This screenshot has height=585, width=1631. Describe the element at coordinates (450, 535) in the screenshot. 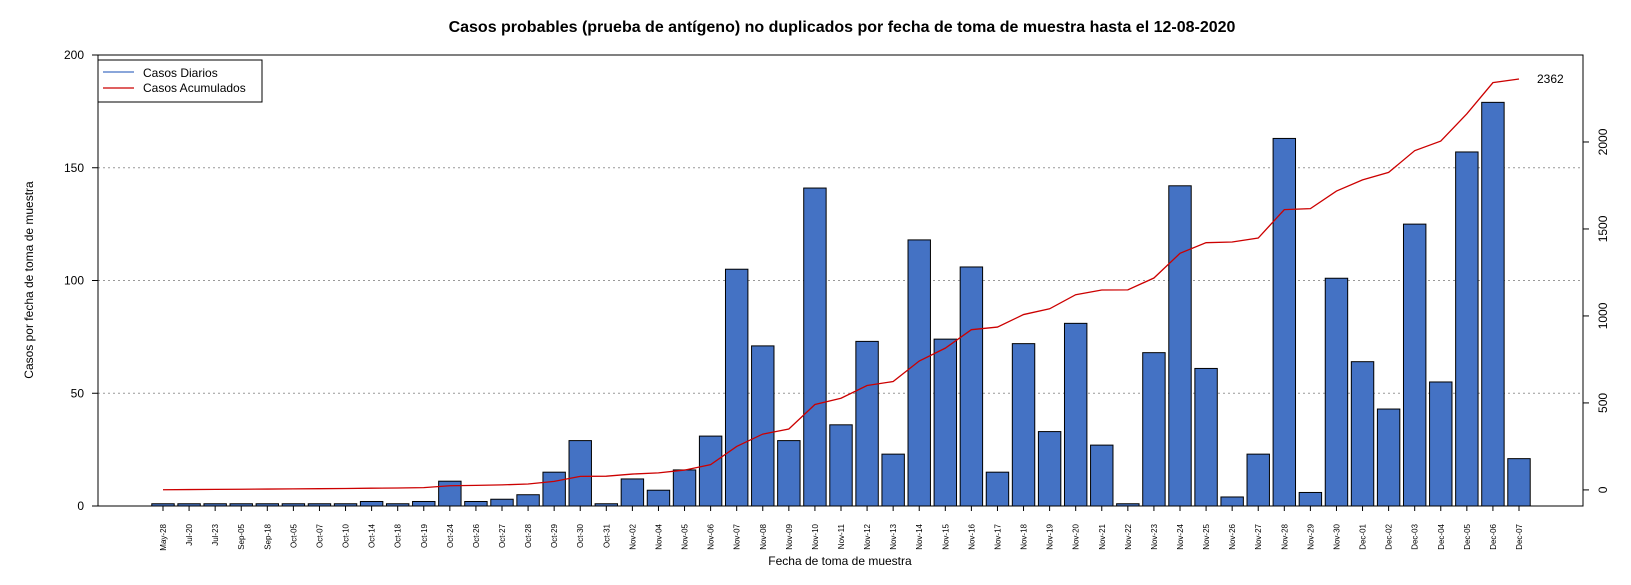

I see `x-tick-label: Oct-24` at that location.